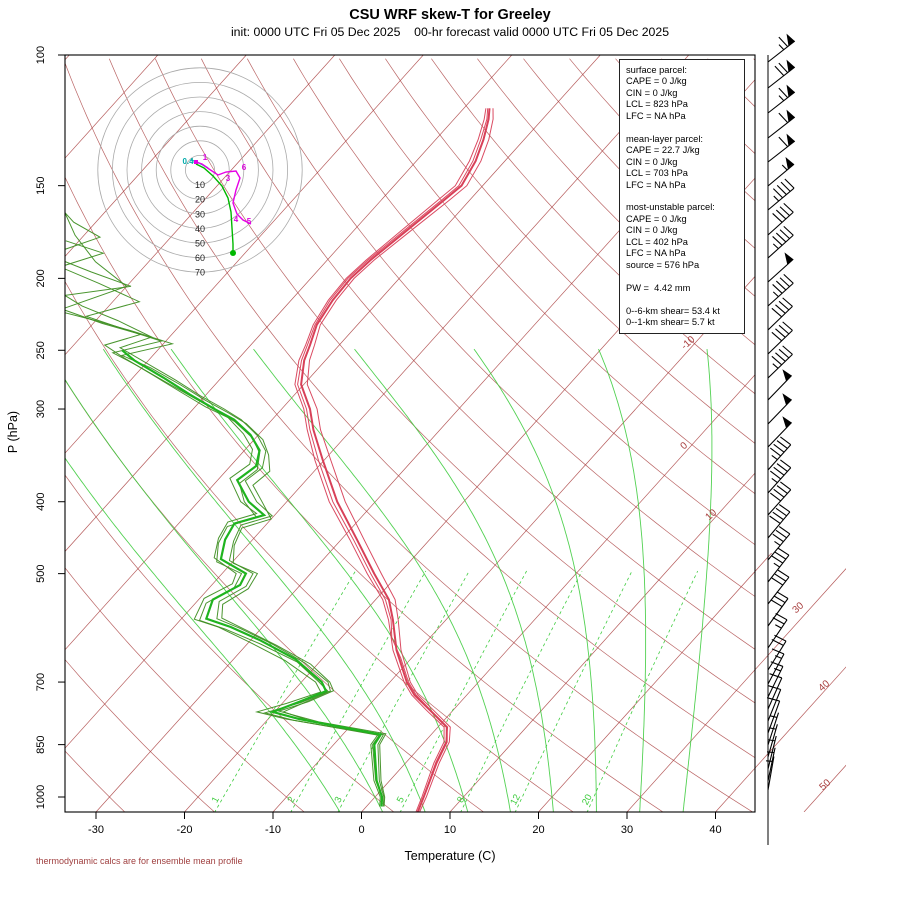 This screenshot has height=900, width=900. Describe the element at coordinates (688, 343) in the screenshot. I see `isotherm-label: -10` at that location.